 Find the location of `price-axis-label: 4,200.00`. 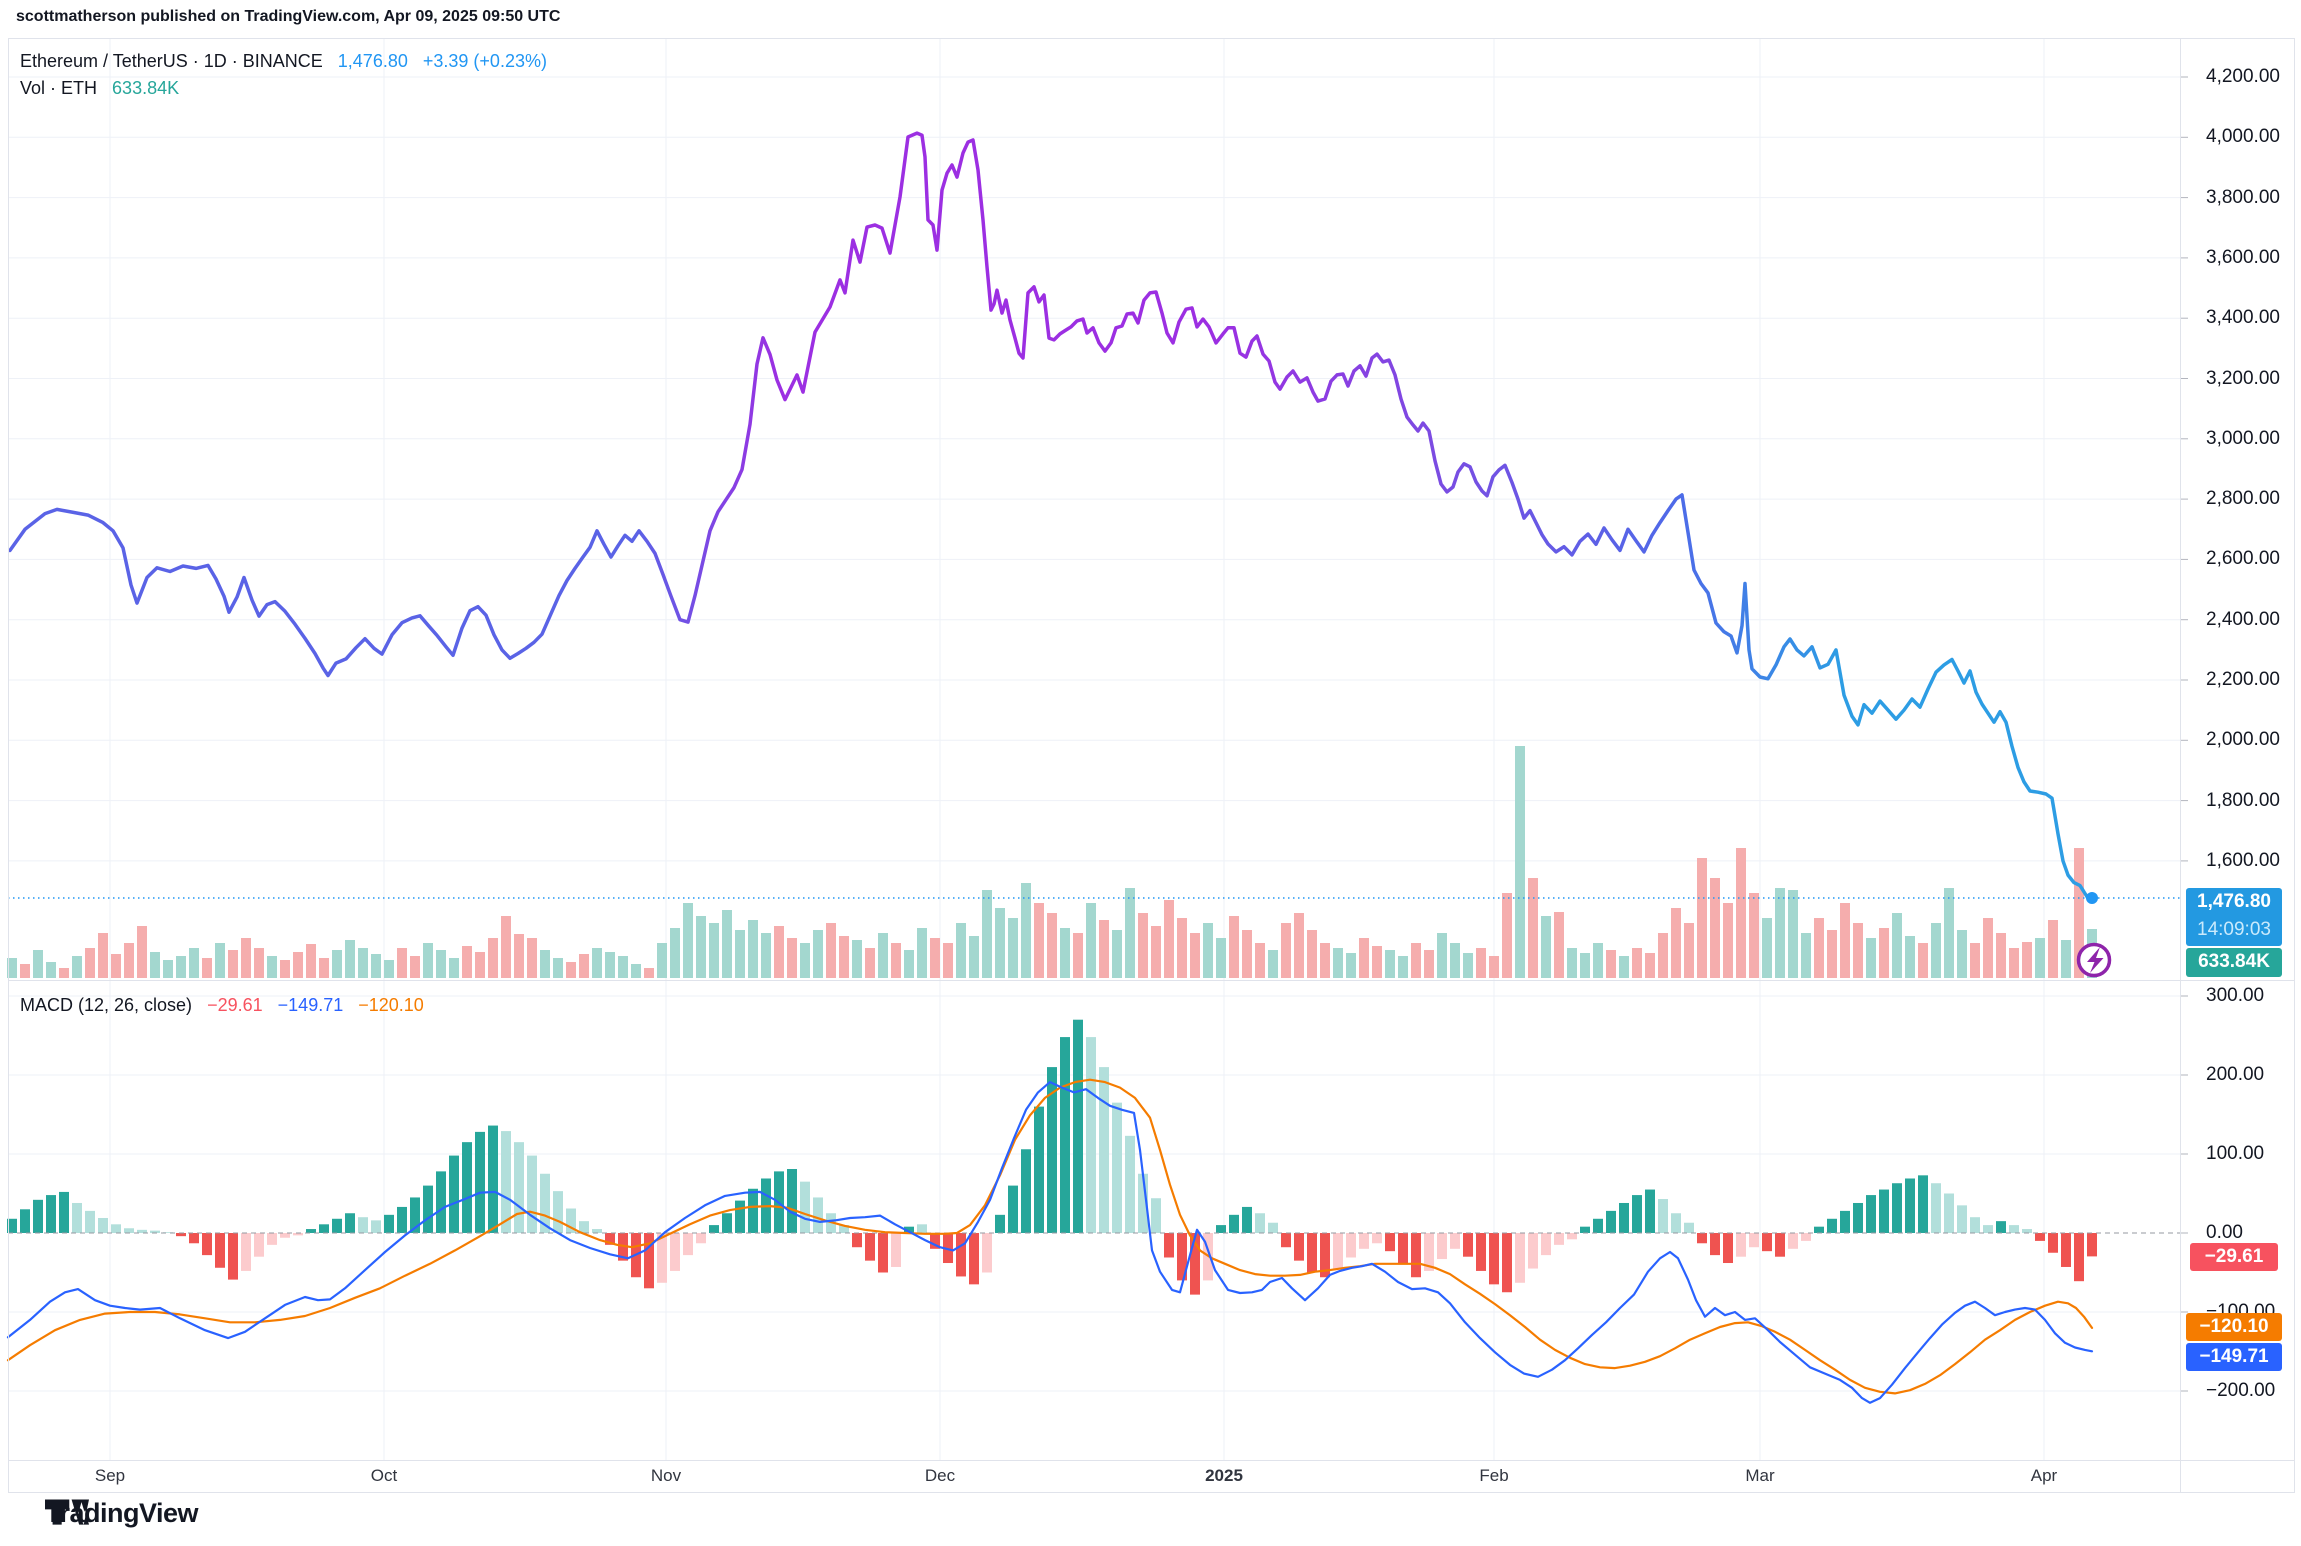

price-axis-label: 4,200.00 is located at coordinates (2243, 76).